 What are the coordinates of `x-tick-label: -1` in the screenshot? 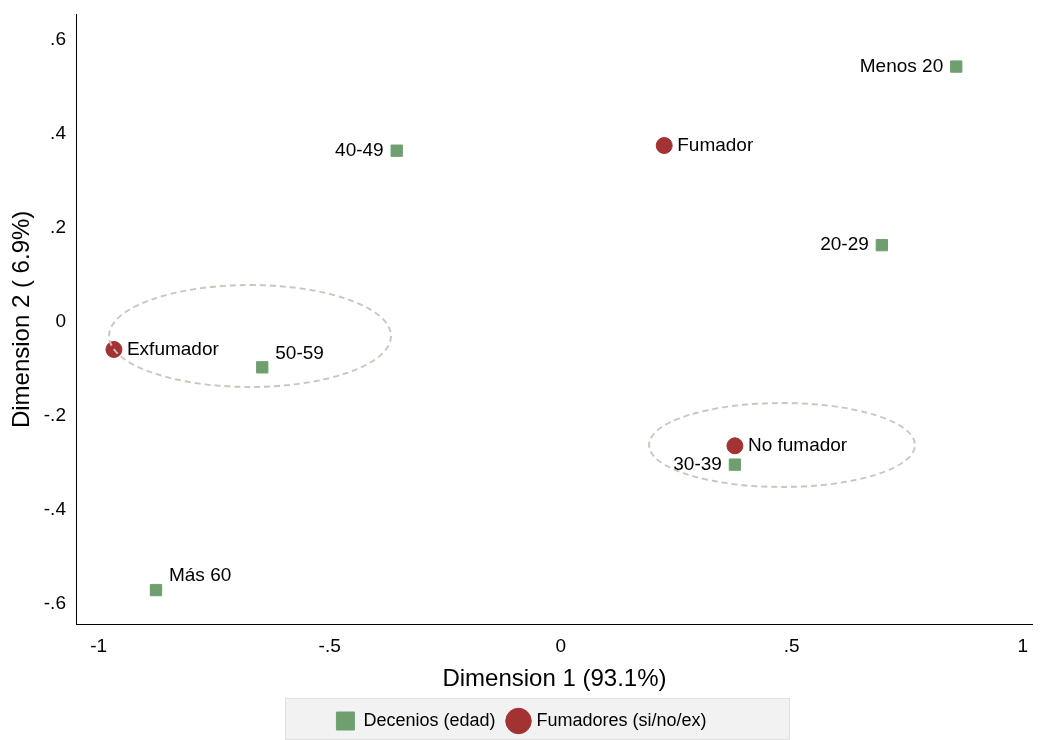 It's located at (99, 646).